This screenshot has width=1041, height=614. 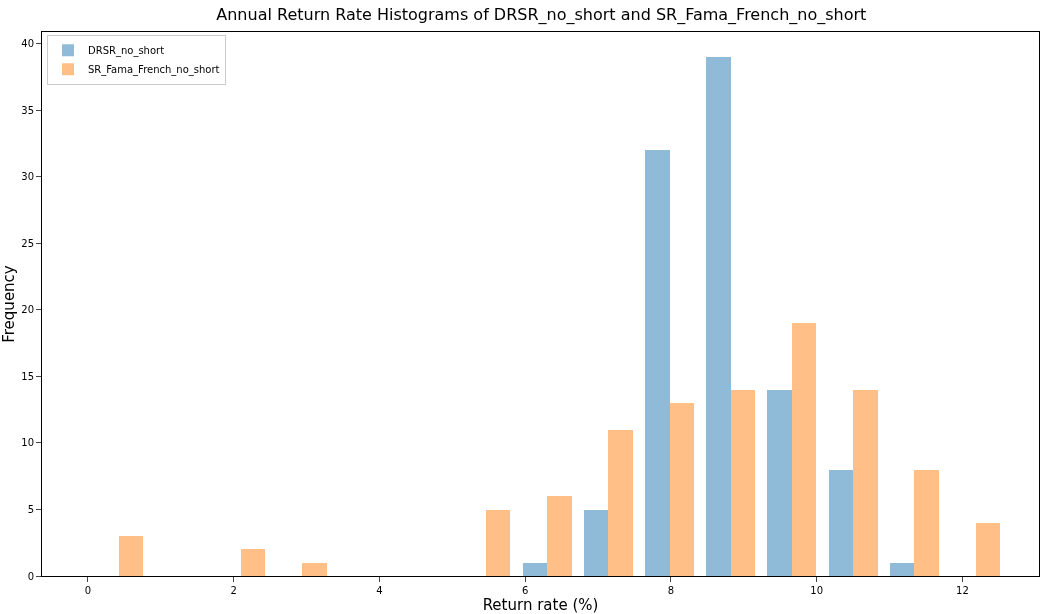 What do you see at coordinates (27, 177) in the screenshot?
I see `y-tick-label: 30` at bounding box center [27, 177].